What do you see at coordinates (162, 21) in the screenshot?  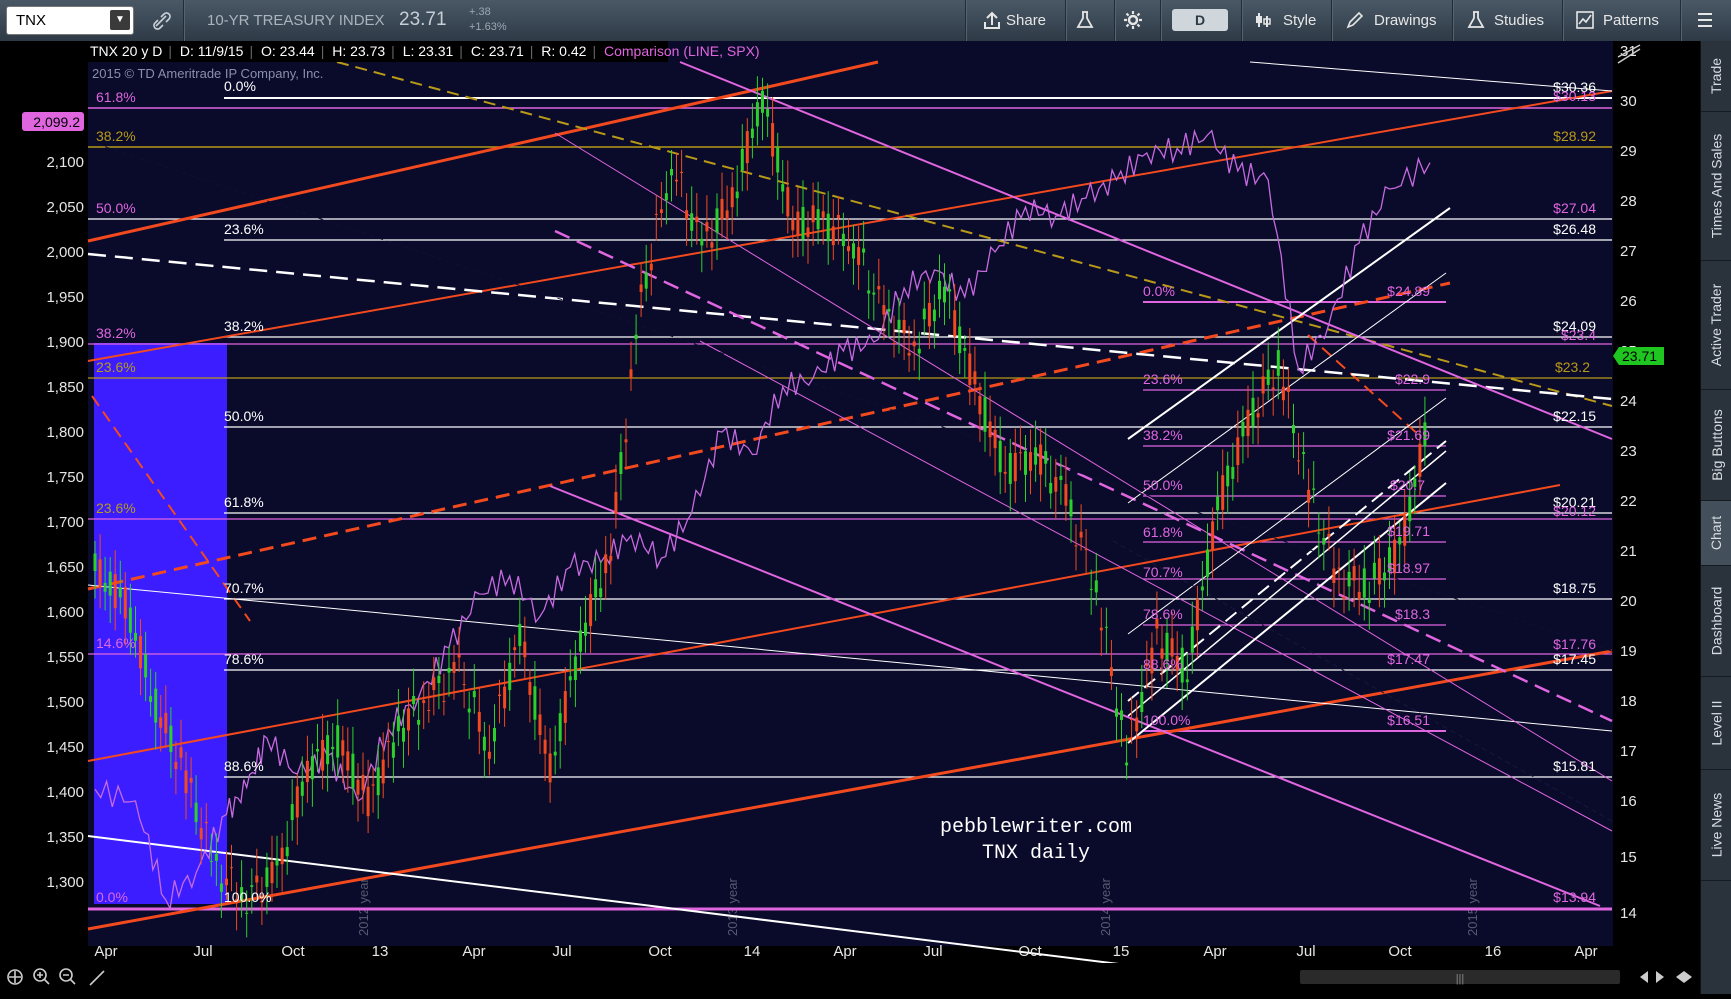 I see `link-icon` at bounding box center [162, 21].